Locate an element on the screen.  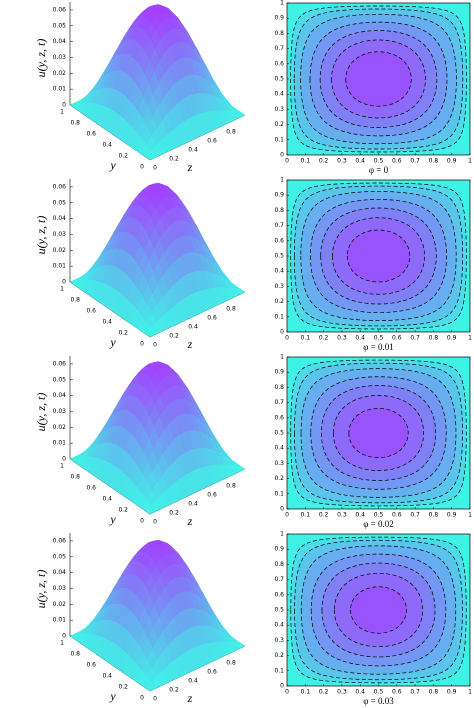
z-tick-label: 0.06 is located at coordinates (60, 186).